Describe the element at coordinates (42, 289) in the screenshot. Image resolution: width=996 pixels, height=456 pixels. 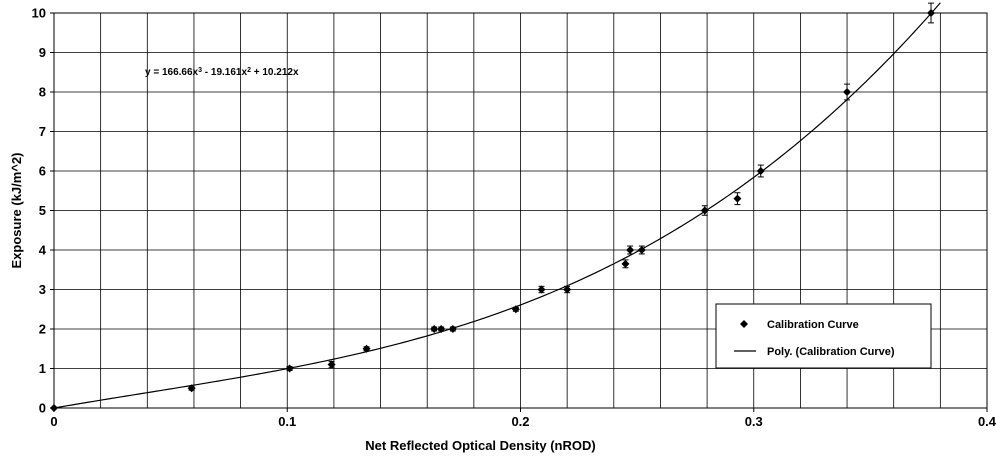
I see `y-tick-label: 3` at that location.